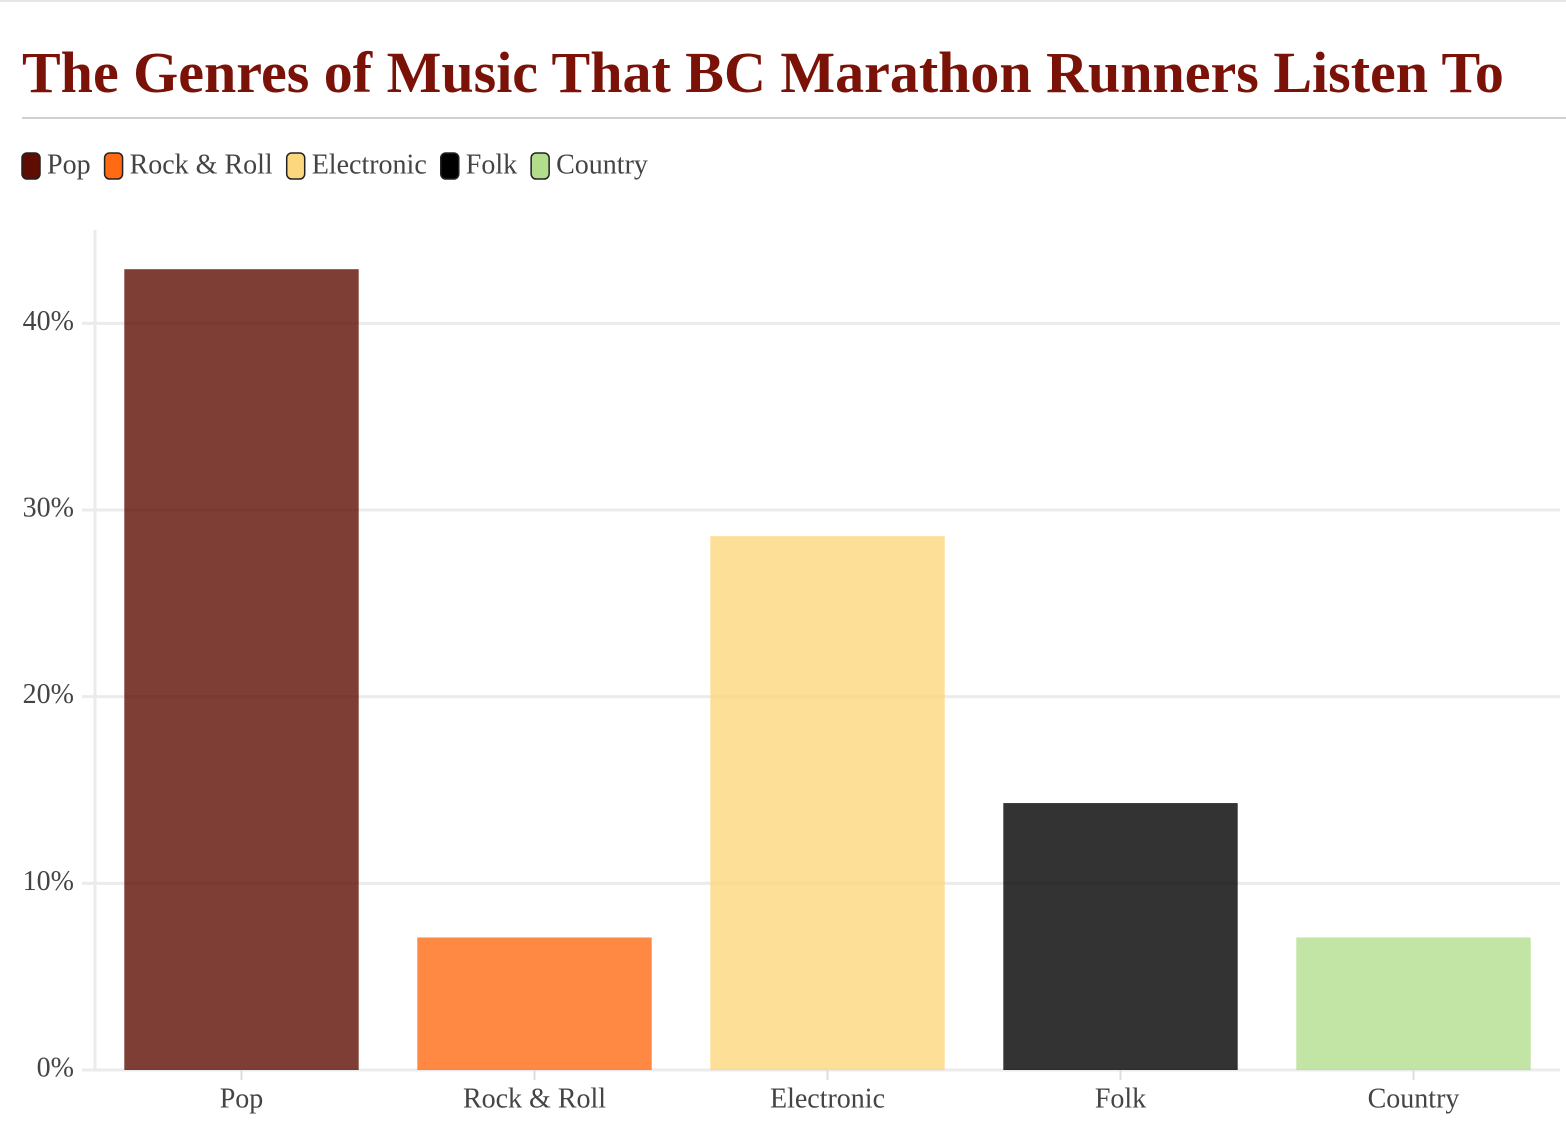 The image size is (1566, 1127). Describe the element at coordinates (242, 1098) in the screenshot. I see `x-tick-label: Pop` at that location.